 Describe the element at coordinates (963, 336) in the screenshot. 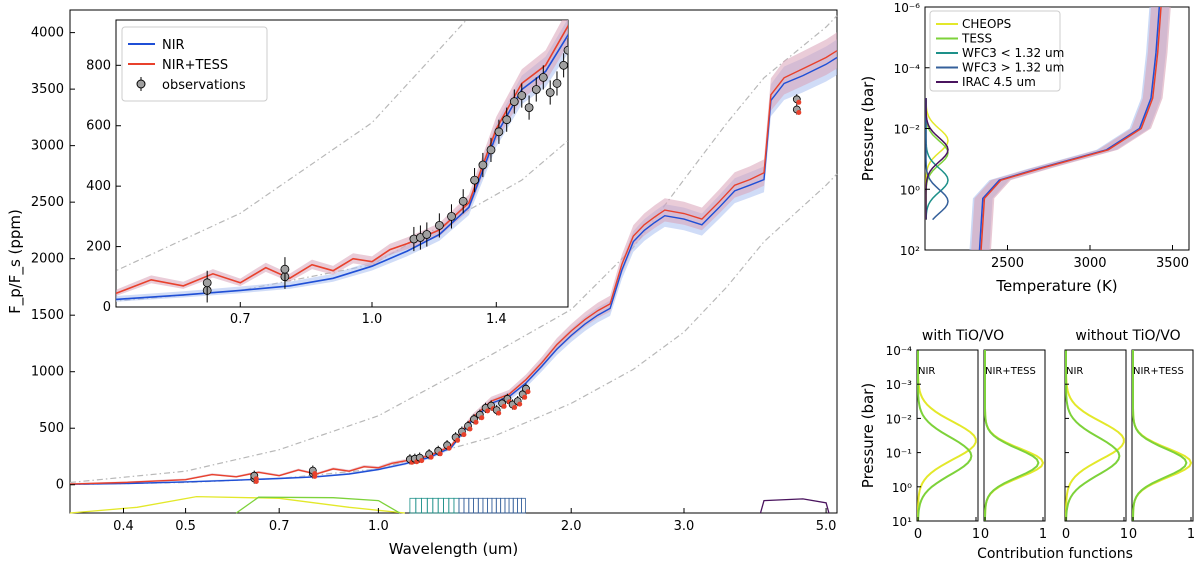

I see `contrib-title-with: with TiO/VO` at that location.